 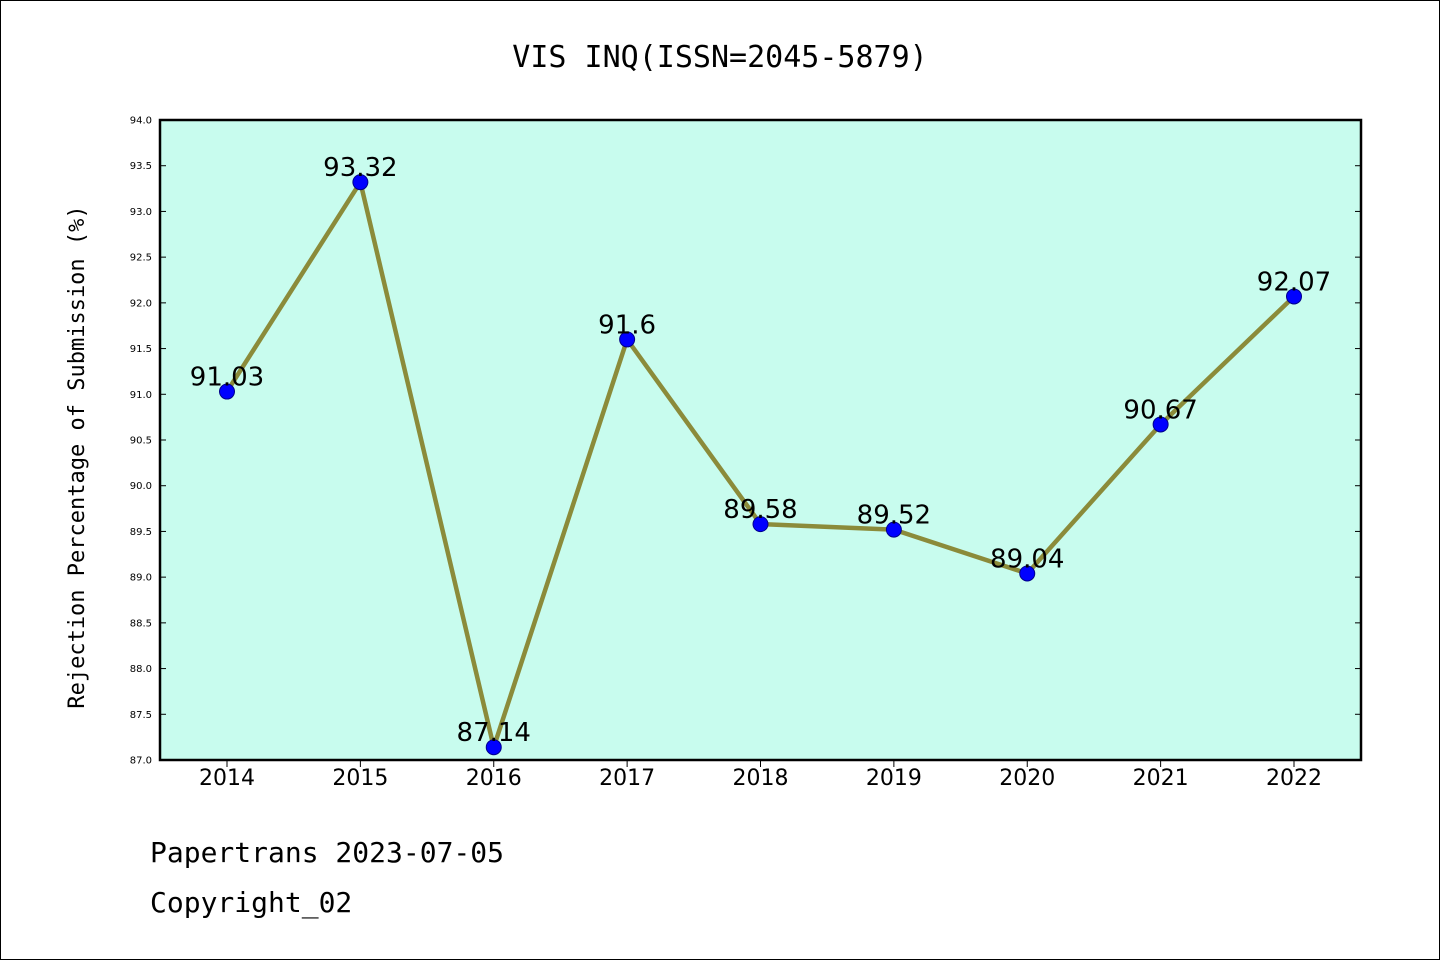 What do you see at coordinates (141, 121) in the screenshot?
I see `y-tick-label: 94.0` at bounding box center [141, 121].